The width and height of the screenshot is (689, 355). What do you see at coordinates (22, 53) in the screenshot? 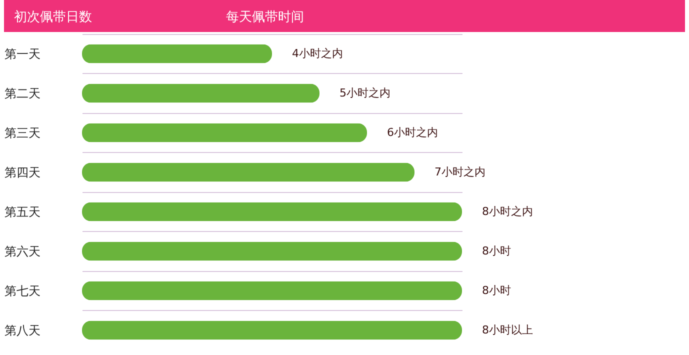
I see `y-tick-label: 第一天` at bounding box center [22, 53].